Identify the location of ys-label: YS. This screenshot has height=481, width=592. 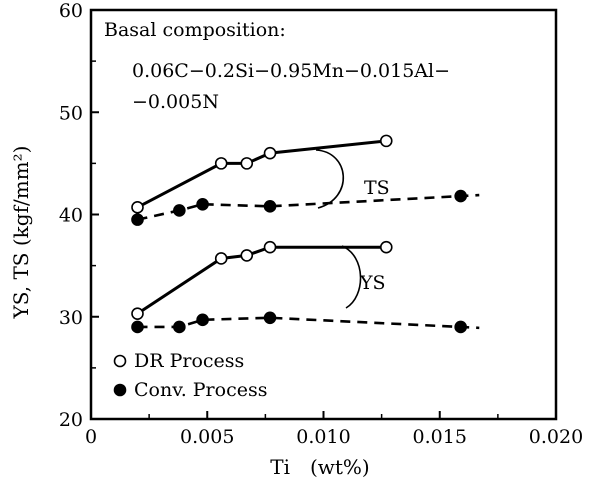
(372, 283).